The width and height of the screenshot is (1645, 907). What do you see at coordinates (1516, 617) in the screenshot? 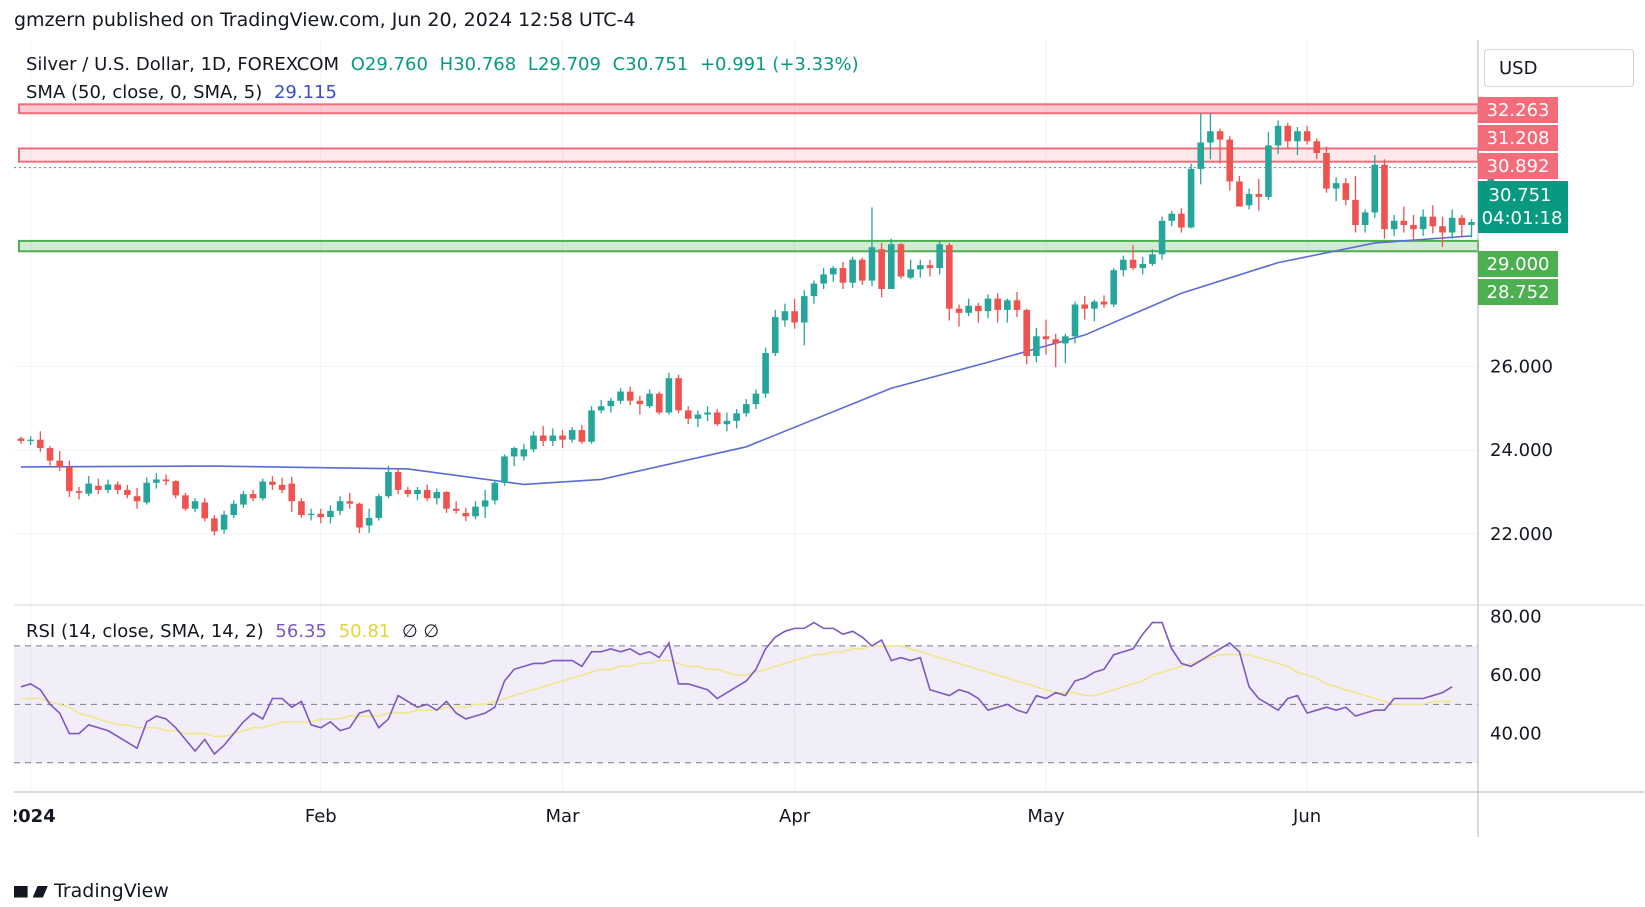
I see `rsi-tick-label: 80.00` at bounding box center [1516, 617].